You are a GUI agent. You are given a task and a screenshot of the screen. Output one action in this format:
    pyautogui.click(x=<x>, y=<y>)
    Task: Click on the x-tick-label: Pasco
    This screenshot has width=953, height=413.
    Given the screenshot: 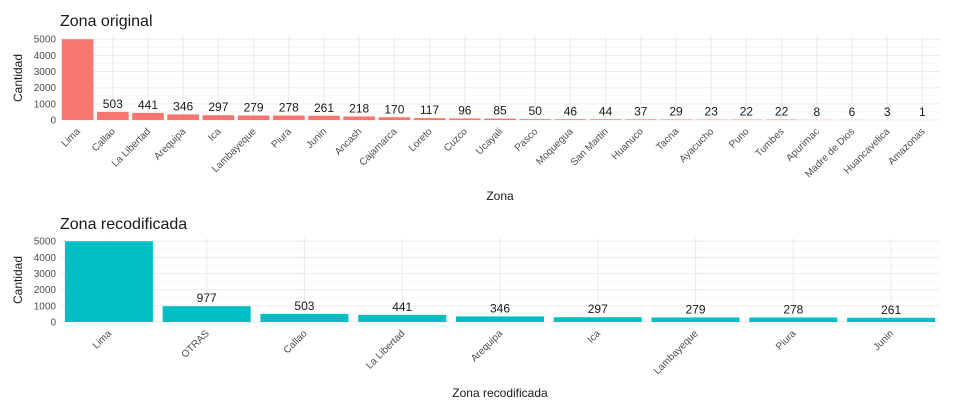 What is the action you would take?
    pyautogui.click(x=527, y=140)
    